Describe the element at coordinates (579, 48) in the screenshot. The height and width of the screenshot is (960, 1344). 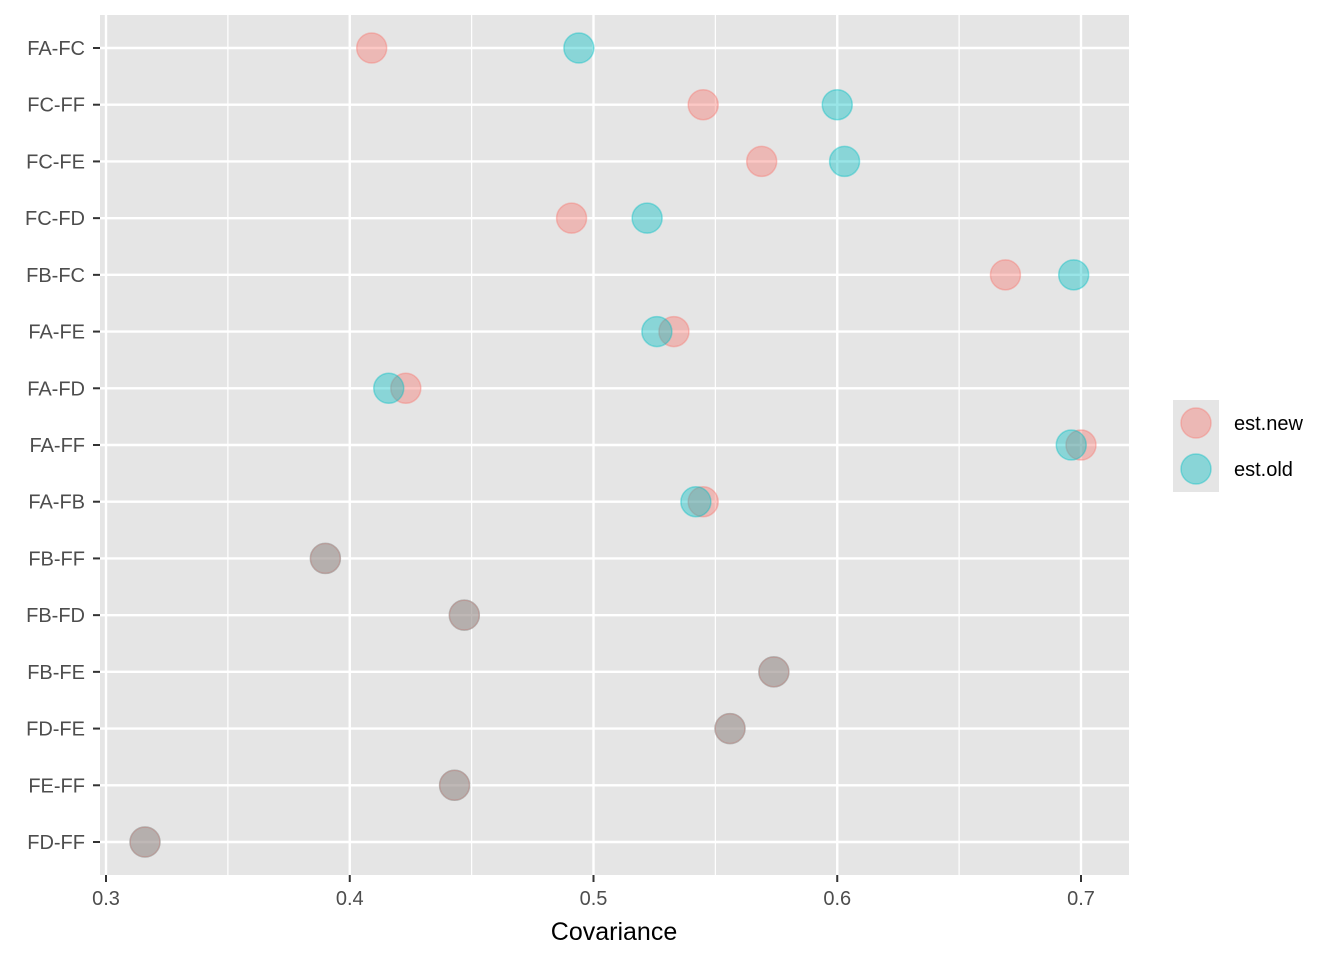
I see `point-est-old-fa-fc` at that location.